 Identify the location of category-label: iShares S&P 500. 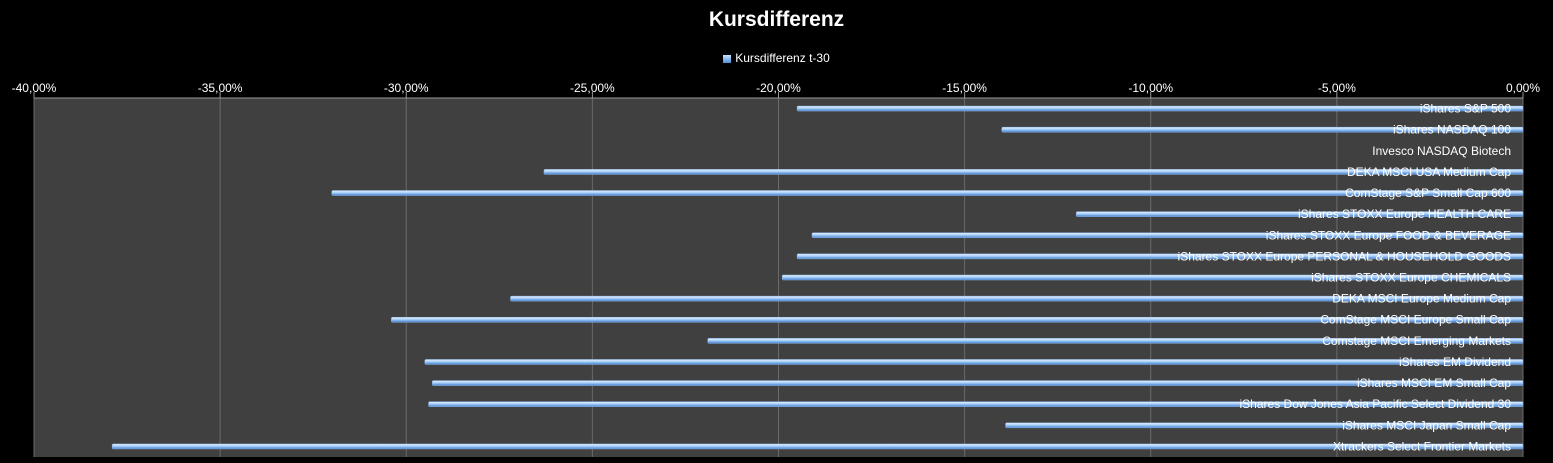
(1465, 109).